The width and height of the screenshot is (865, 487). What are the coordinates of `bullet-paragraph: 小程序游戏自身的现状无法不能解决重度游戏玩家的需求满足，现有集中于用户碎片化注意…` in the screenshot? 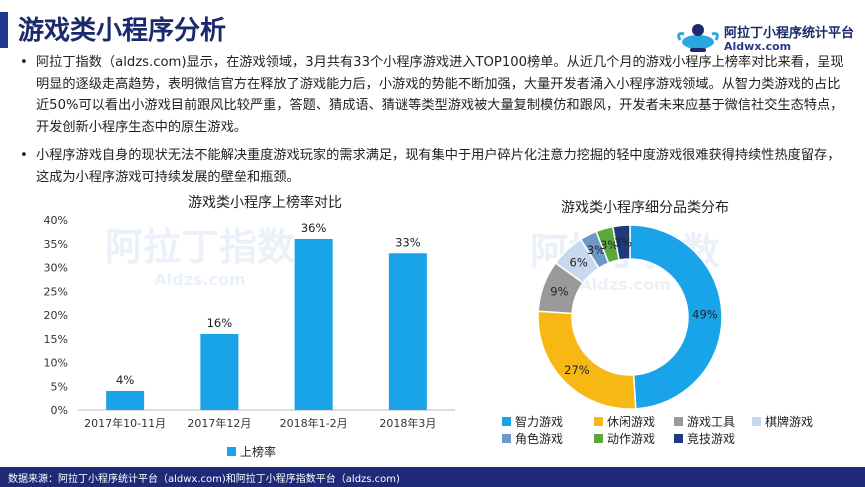 It's located at (434, 166).